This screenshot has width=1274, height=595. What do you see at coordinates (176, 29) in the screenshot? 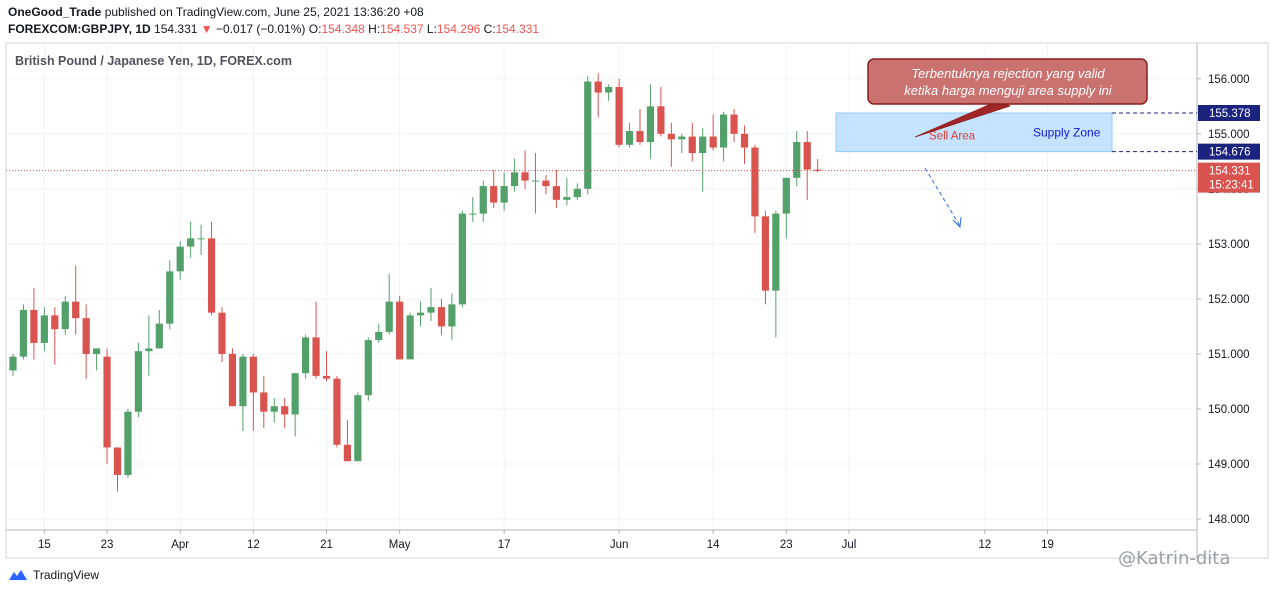
I see `last-price: 154.331` at bounding box center [176, 29].